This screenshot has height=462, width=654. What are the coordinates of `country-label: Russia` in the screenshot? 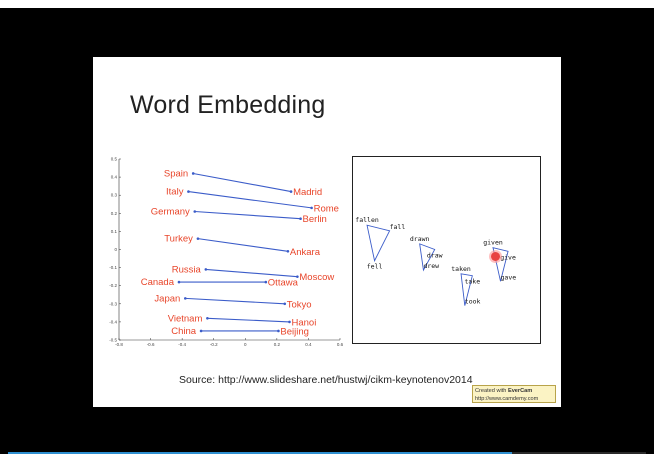 It's located at (187, 269).